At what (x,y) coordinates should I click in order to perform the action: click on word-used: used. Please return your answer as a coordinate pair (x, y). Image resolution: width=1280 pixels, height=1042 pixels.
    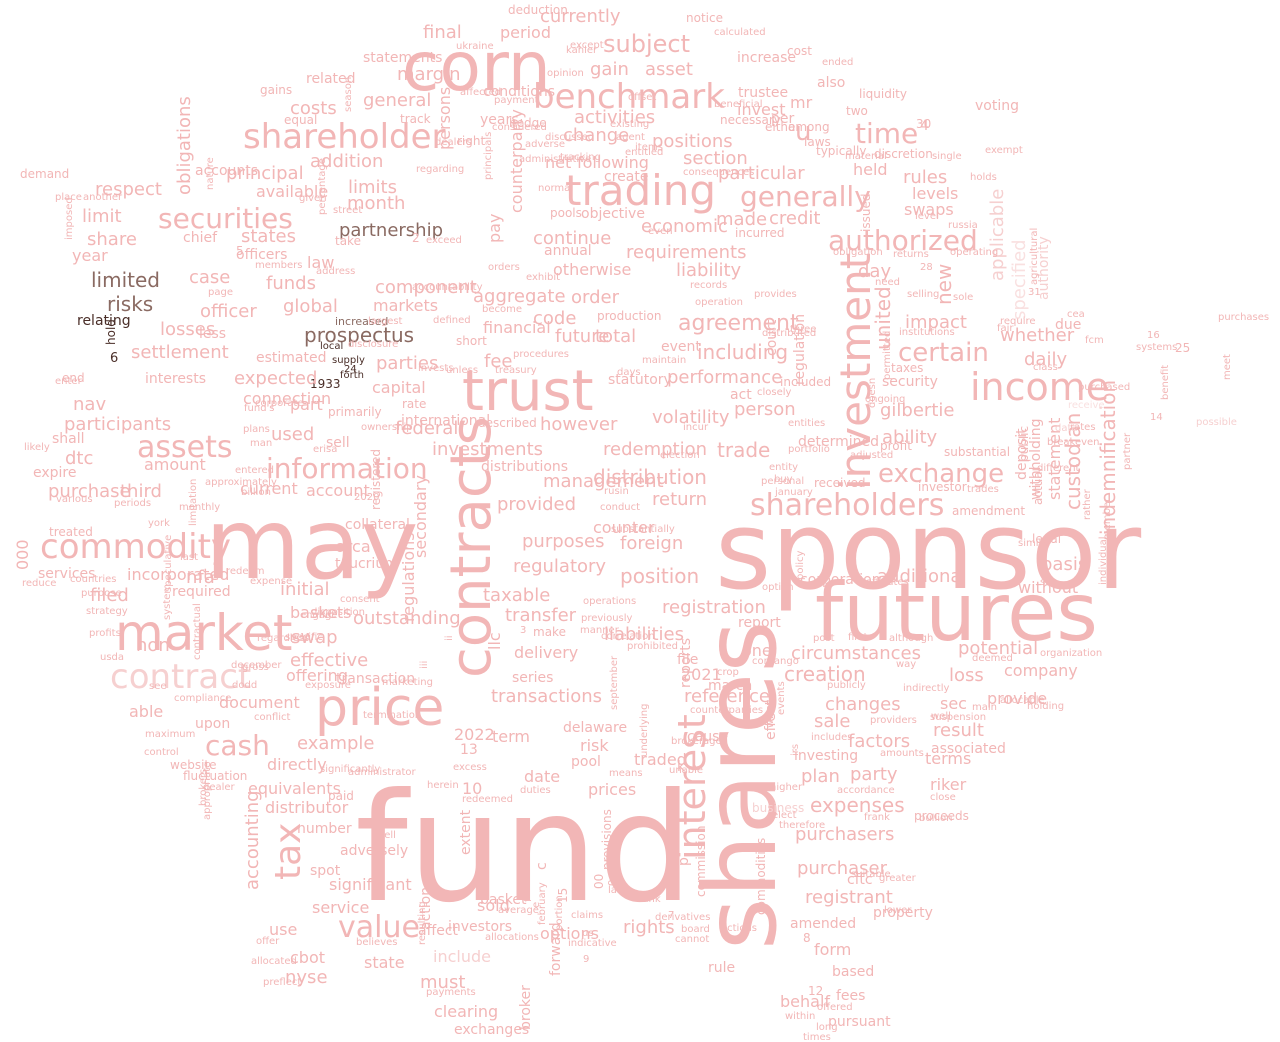
    Looking at the image, I should click on (292, 434).